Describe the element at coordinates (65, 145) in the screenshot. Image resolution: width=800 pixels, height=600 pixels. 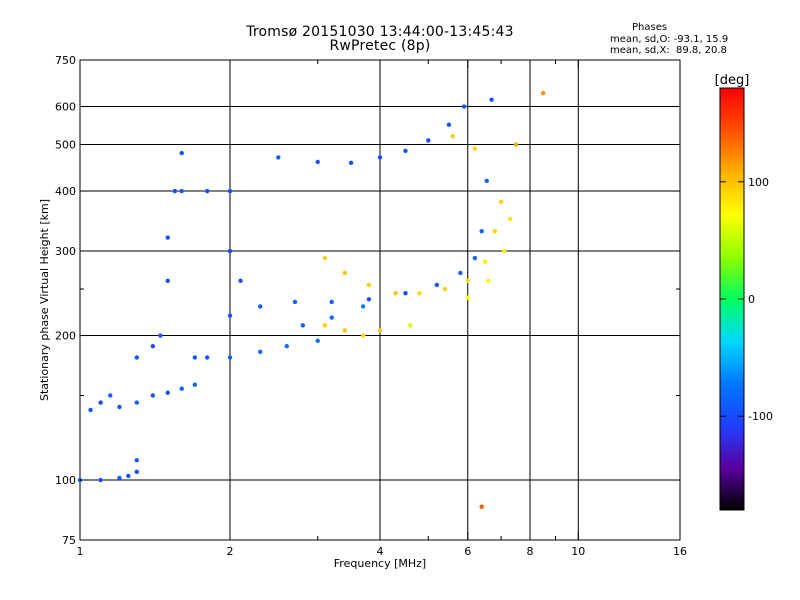
I see `y-tick-label: 500` at that location.